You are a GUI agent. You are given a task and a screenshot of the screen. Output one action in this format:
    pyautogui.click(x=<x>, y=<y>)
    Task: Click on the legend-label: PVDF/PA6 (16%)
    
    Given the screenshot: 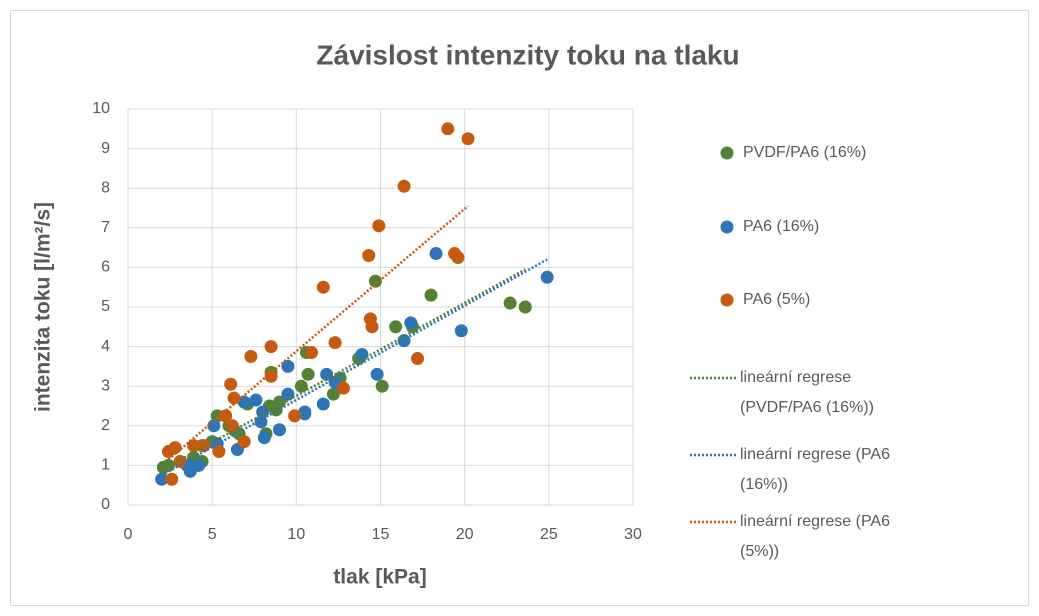 What is the action you would take?
    pyautogui.click(x=805, y=152)
    